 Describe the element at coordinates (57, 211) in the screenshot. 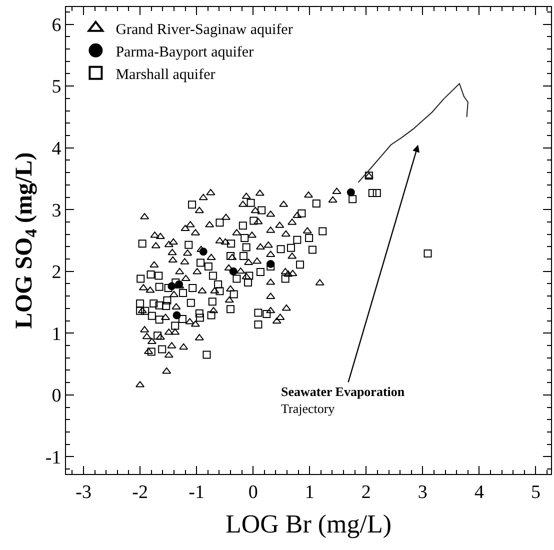

I see `y-tick-label: 3` at that location.